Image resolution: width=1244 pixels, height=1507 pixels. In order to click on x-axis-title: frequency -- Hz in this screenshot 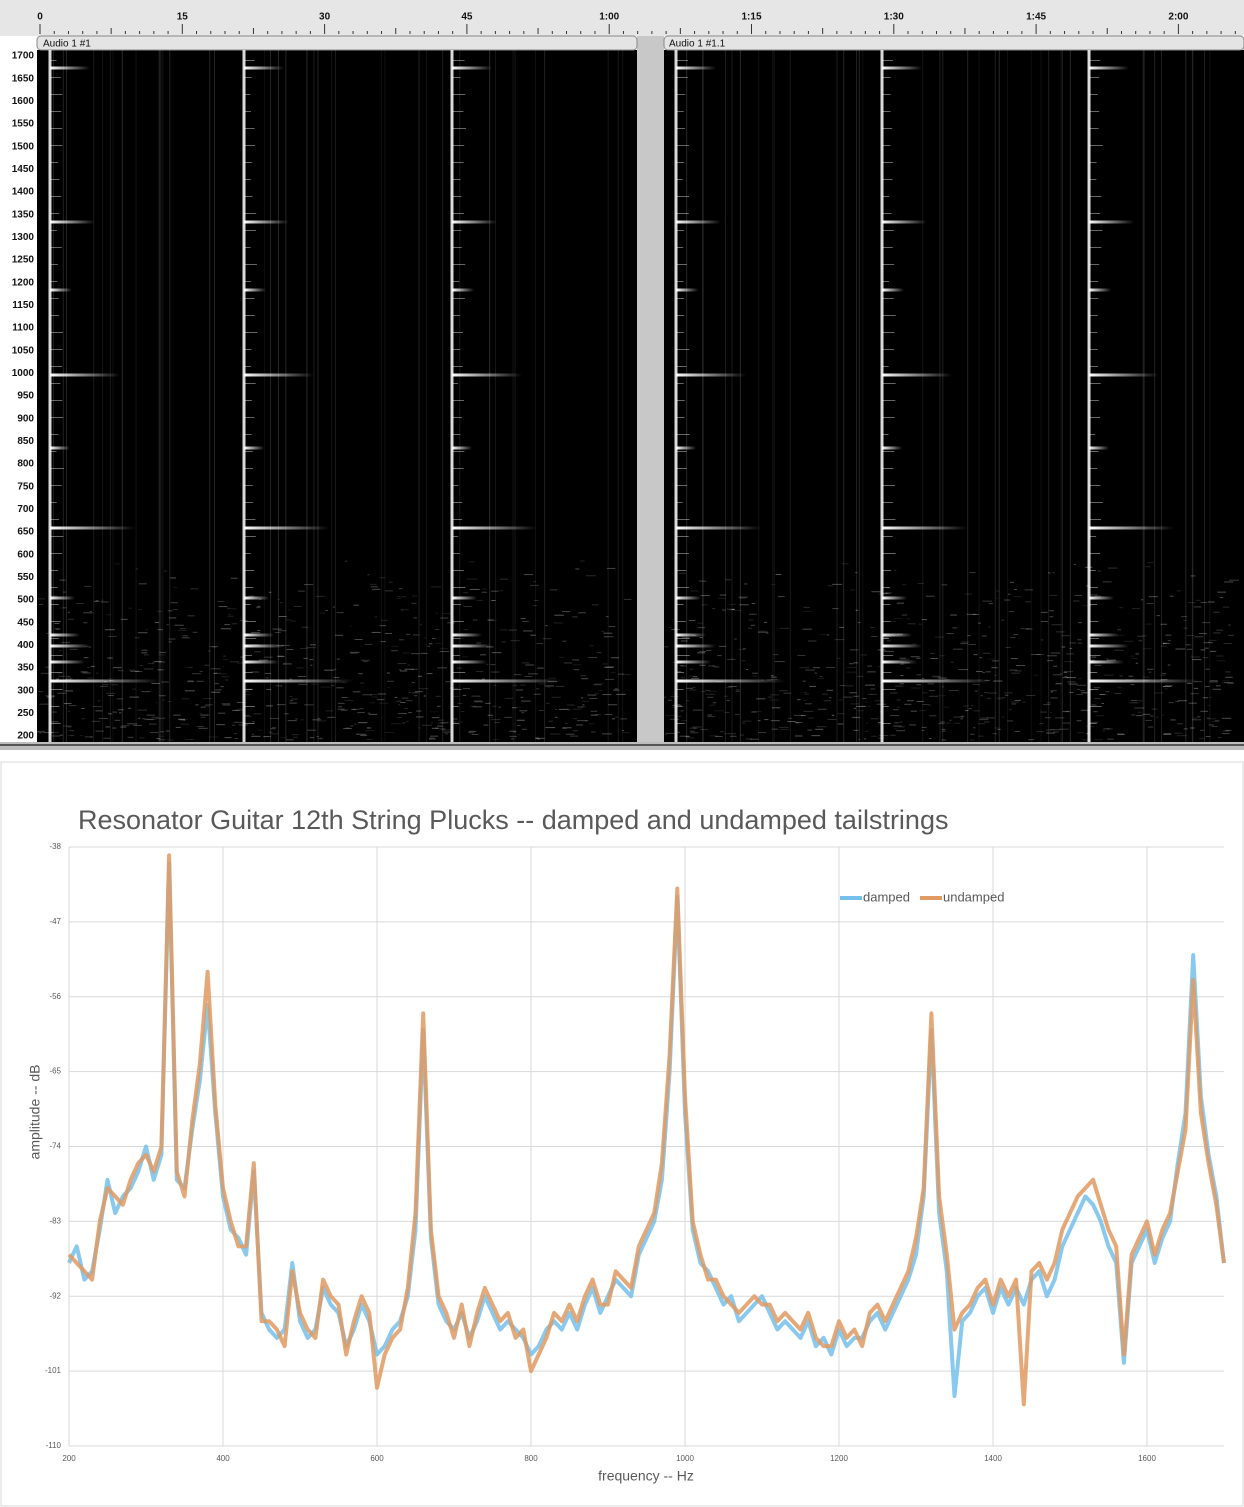, I will do `click(646, 1476)`.